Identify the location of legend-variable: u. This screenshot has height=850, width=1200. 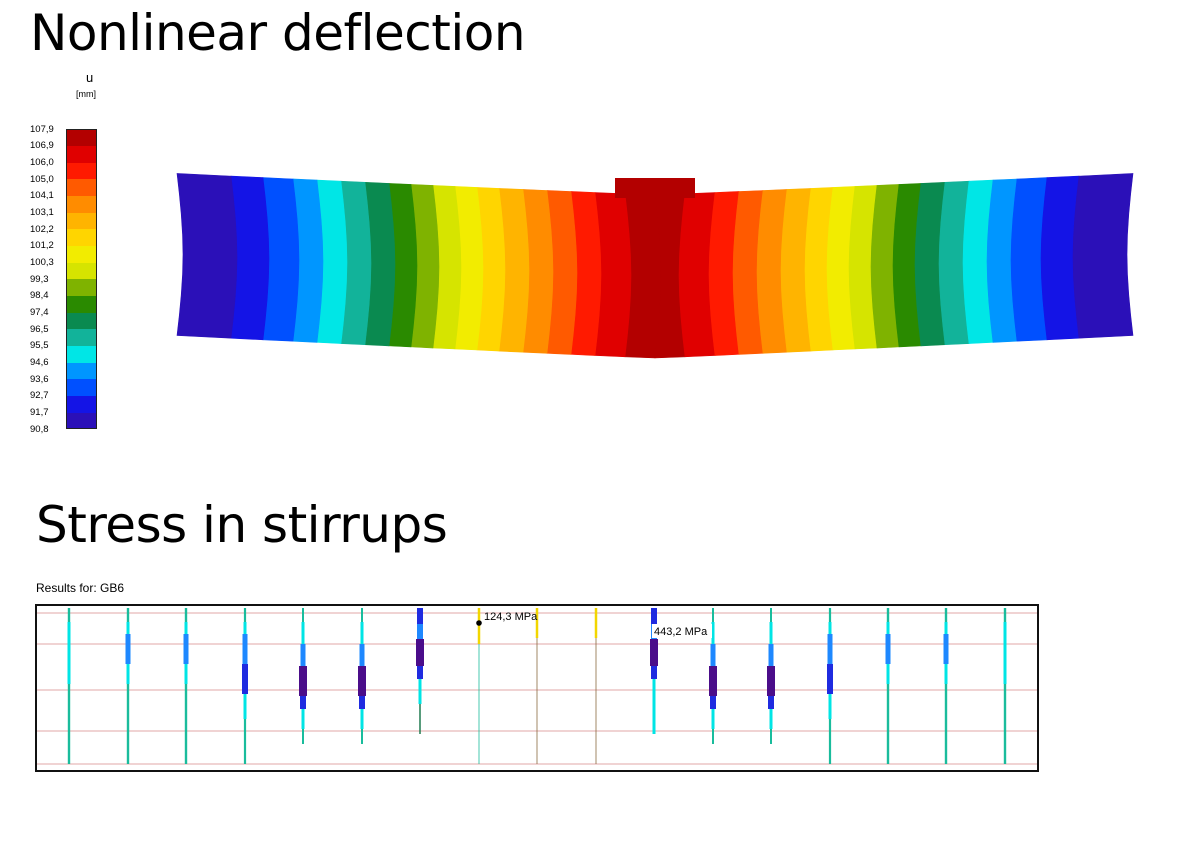
(90, 77).